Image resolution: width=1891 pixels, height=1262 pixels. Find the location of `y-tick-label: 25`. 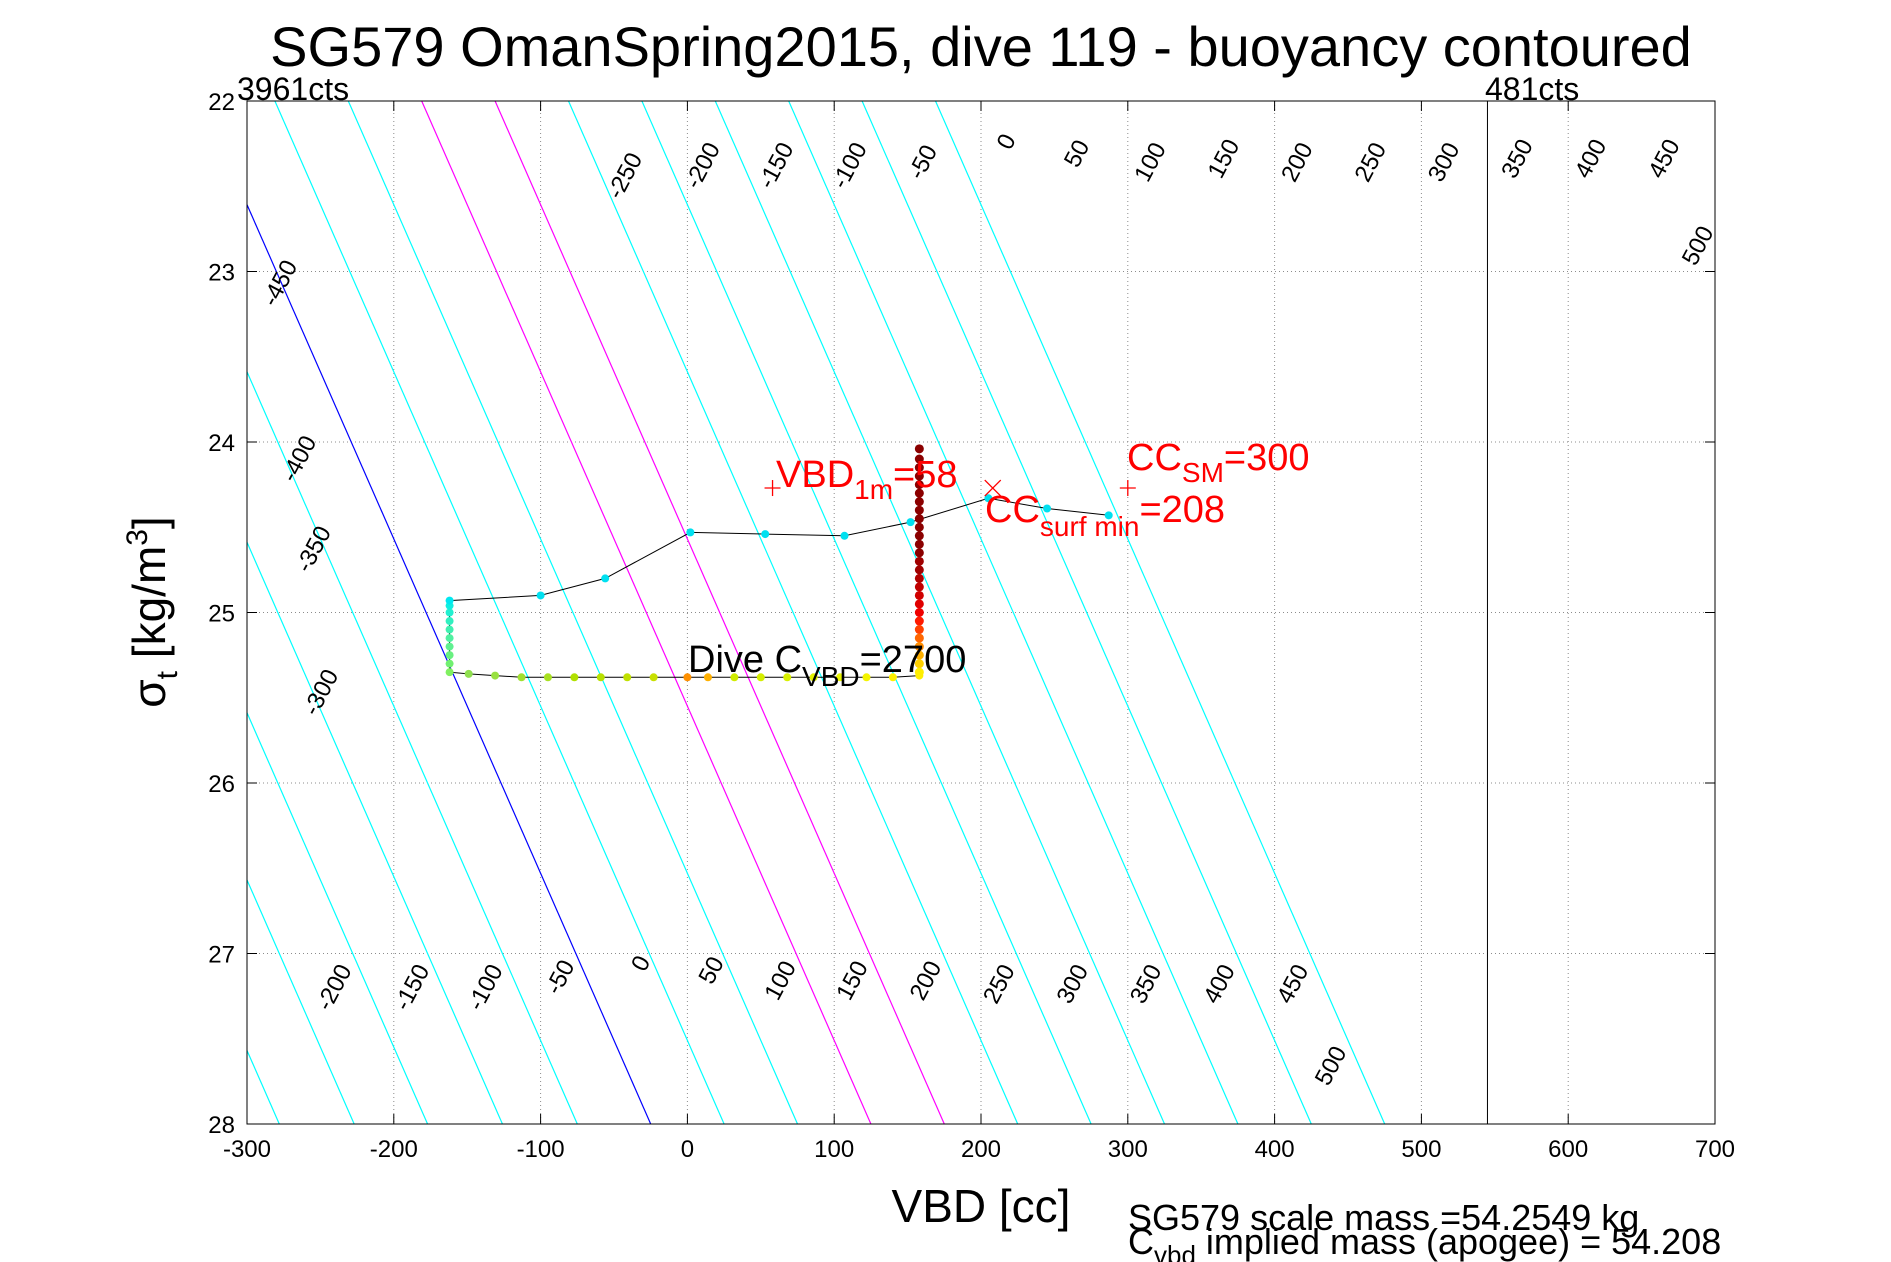

y-tick-label: 25 is located at coordinates (221, 614).